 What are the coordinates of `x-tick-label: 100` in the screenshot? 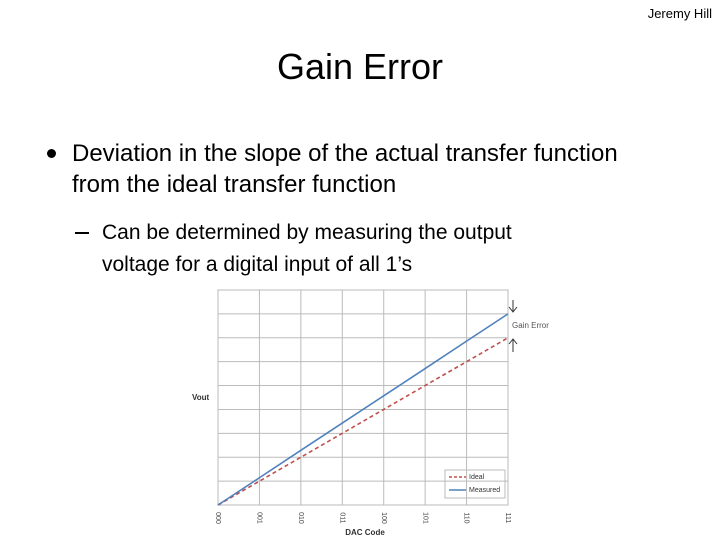 It's located at (383, 518).